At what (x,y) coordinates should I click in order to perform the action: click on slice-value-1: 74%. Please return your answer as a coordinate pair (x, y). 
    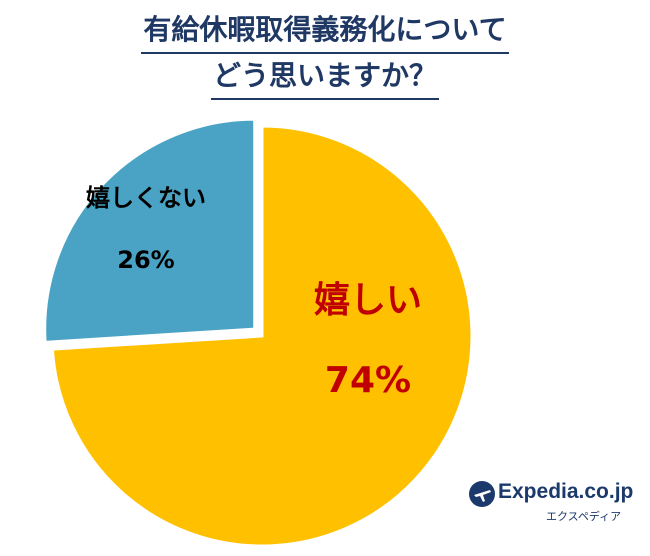
    Looking at the image, I should click on (368, 380).